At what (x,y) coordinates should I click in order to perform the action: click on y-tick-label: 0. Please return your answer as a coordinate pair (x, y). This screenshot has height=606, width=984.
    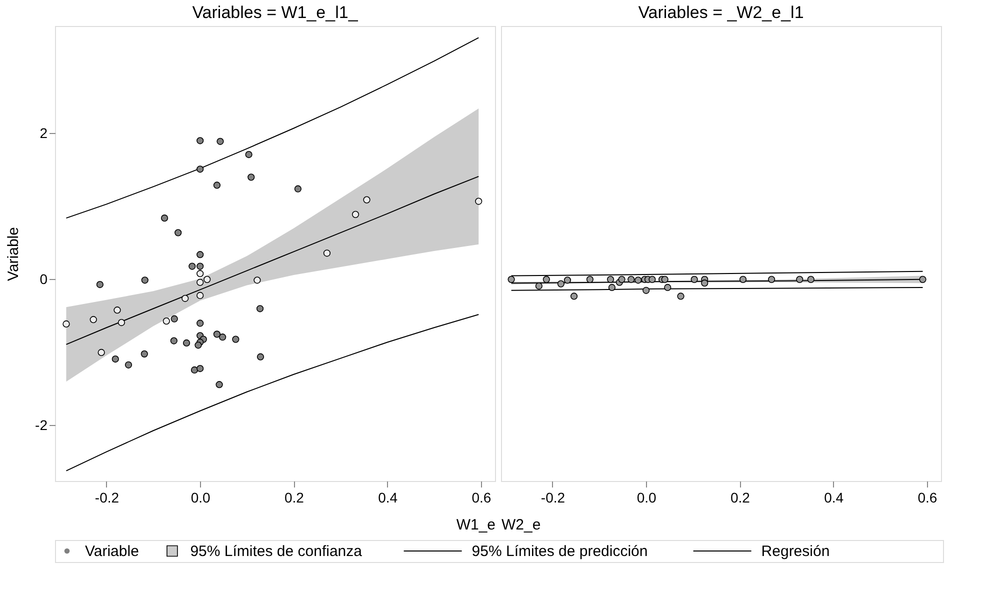
    Looking at the image, I should click on (44, 278).